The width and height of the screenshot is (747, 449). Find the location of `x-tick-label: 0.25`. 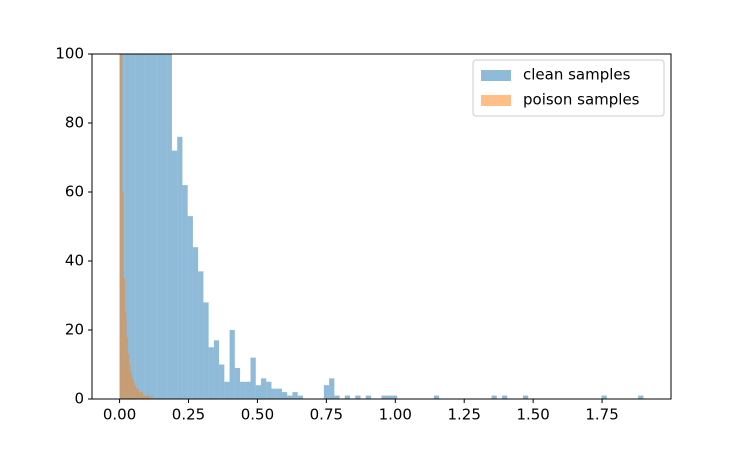

x-tick-label: 0.25 is located at coordinates (188, 415).